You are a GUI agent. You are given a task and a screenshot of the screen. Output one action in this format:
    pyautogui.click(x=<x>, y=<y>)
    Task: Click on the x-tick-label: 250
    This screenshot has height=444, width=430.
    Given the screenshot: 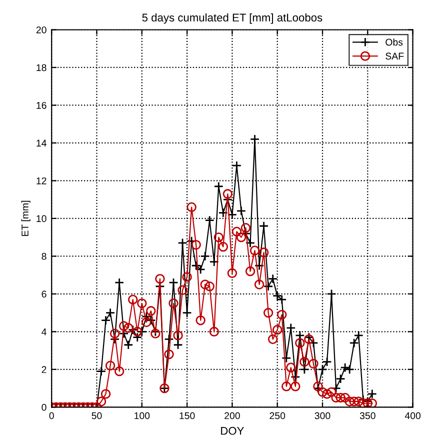 What is the action you would take?
    pyautogui.click(x=278, y=416)
    